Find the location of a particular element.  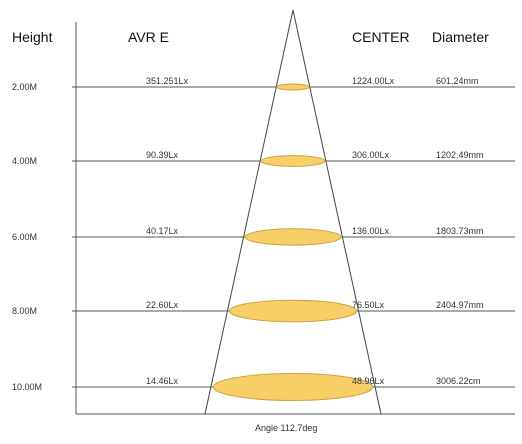

row-avr-label: 40.17Lx is located at coordinates (162, 231).